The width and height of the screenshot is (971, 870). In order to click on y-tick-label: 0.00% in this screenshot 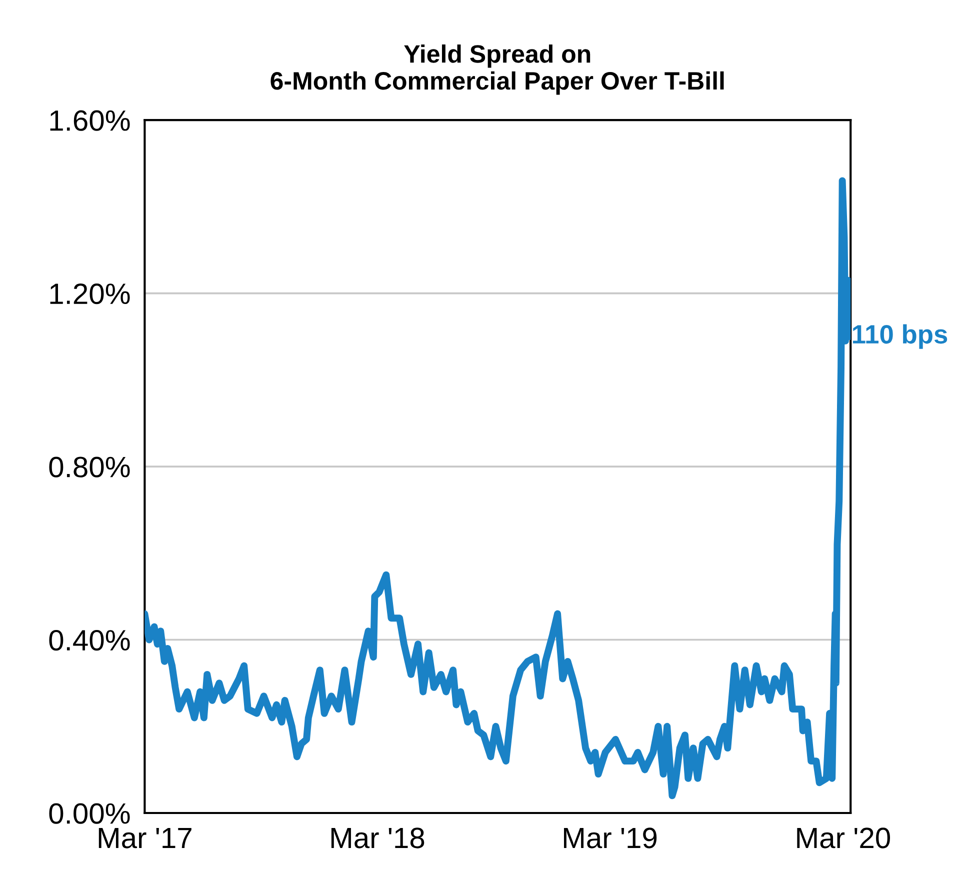, I will do `click(89, 813)`.